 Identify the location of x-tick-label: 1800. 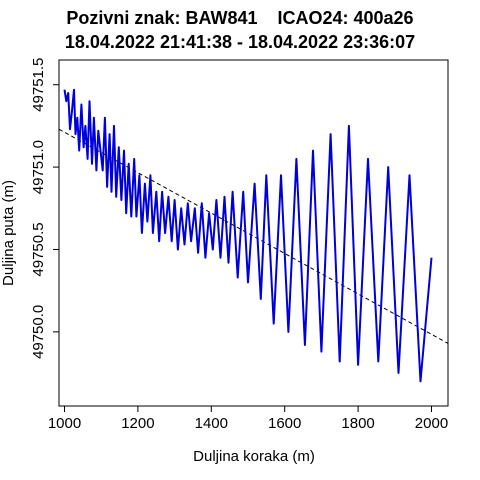
(357, 423).